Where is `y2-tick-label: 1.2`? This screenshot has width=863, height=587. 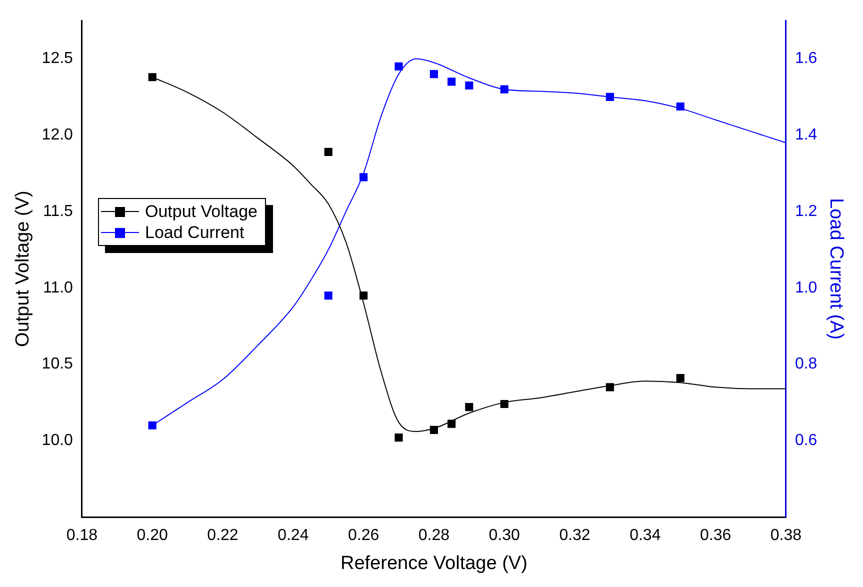 y2-tick-label: 1.2 is located at coordinates (806, 211).